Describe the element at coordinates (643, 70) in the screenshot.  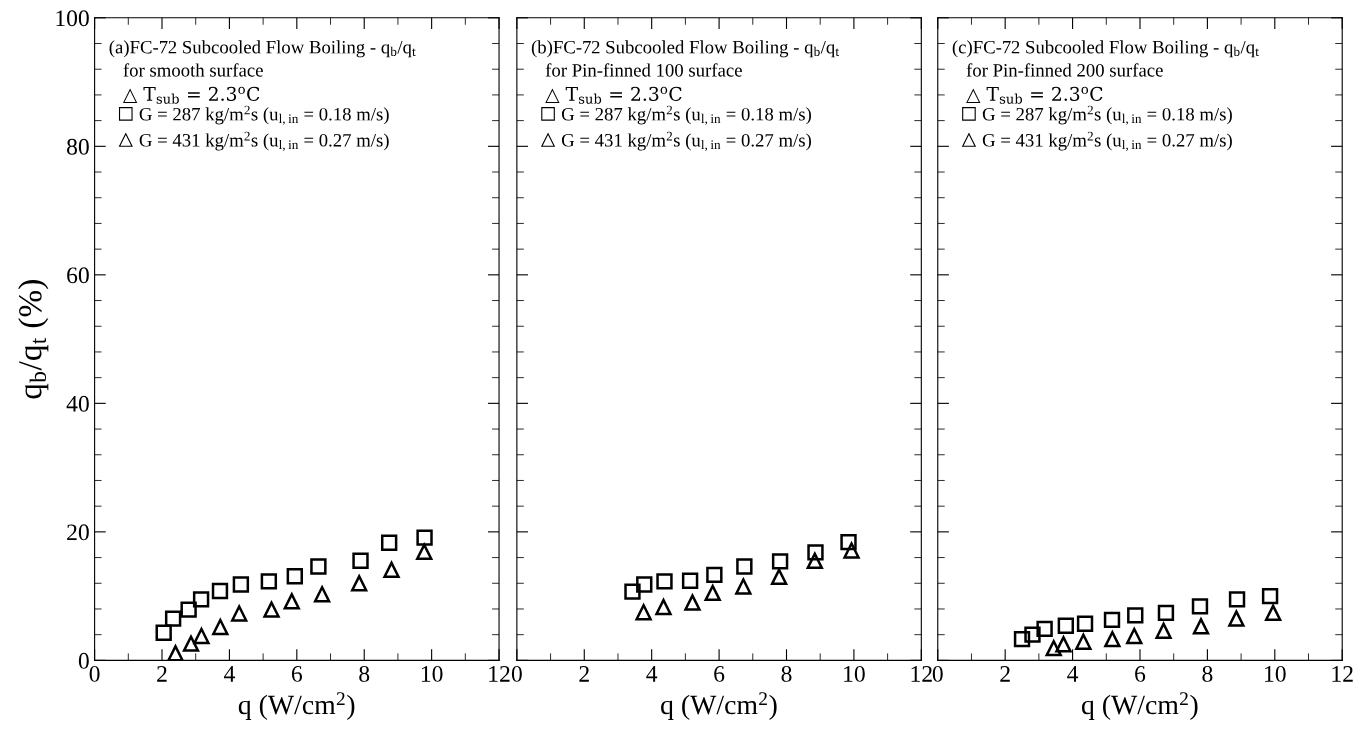
I see `annotation: for Pin-finned 100 surface` at that location.